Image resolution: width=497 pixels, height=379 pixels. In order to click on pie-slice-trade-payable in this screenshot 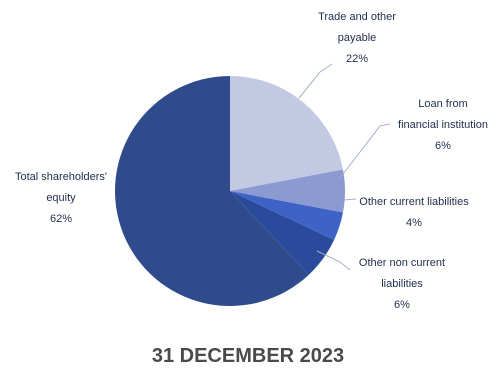, I will do `click(286, 133)`.